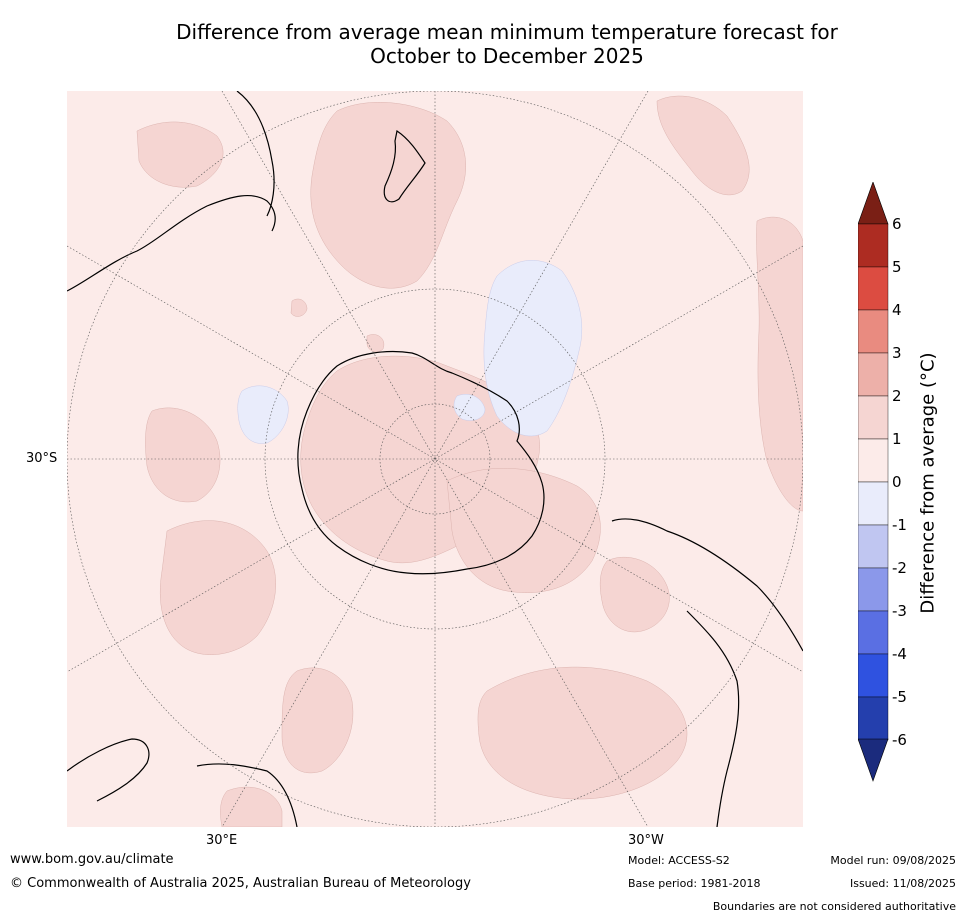 The image size is (965, 919). I want to click on latitude-label-30s: 30°S, so click(42, 458).